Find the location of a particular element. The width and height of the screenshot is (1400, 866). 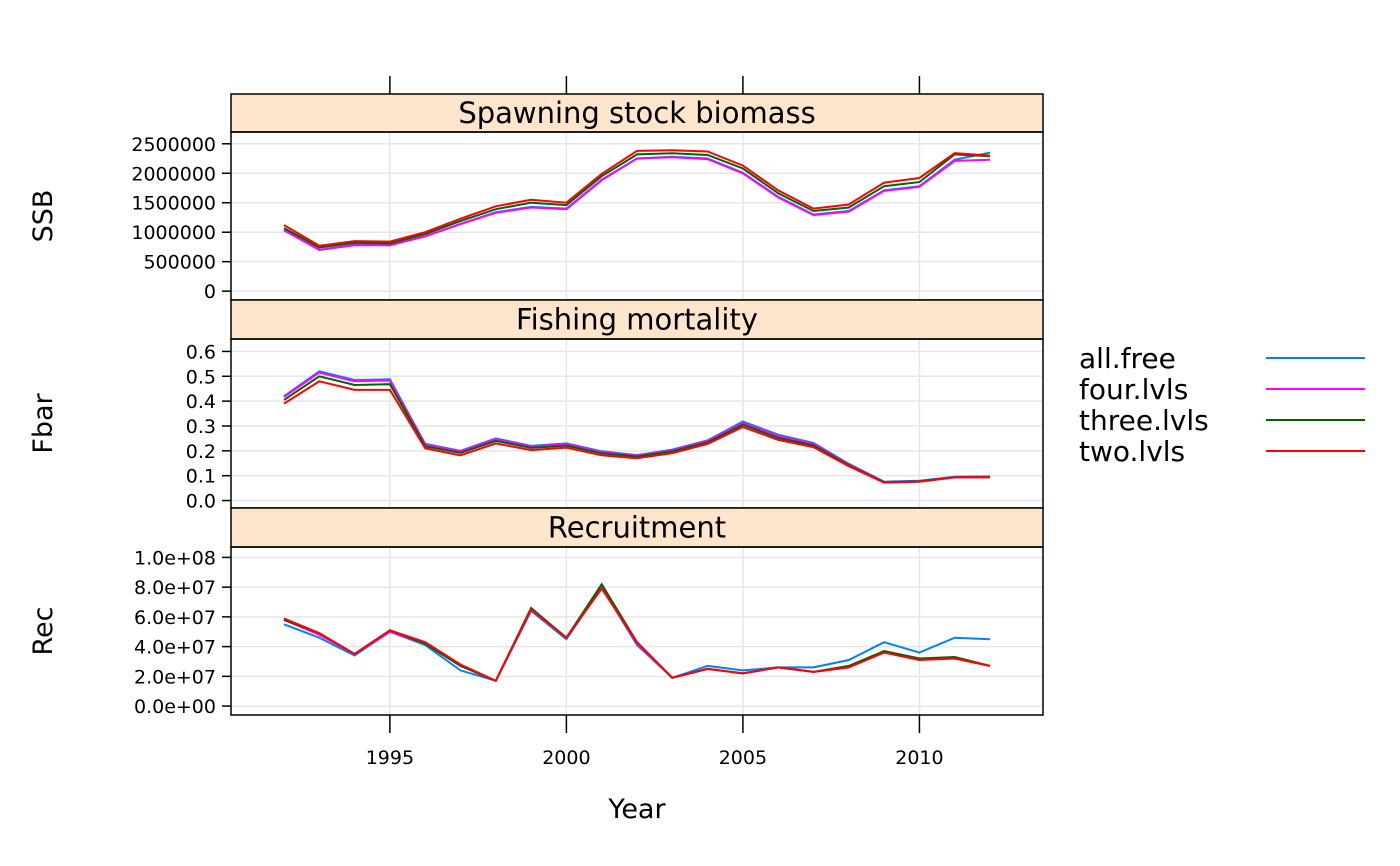

y-tick-label: 1.0e+08 is located at coordinates (175, 558).